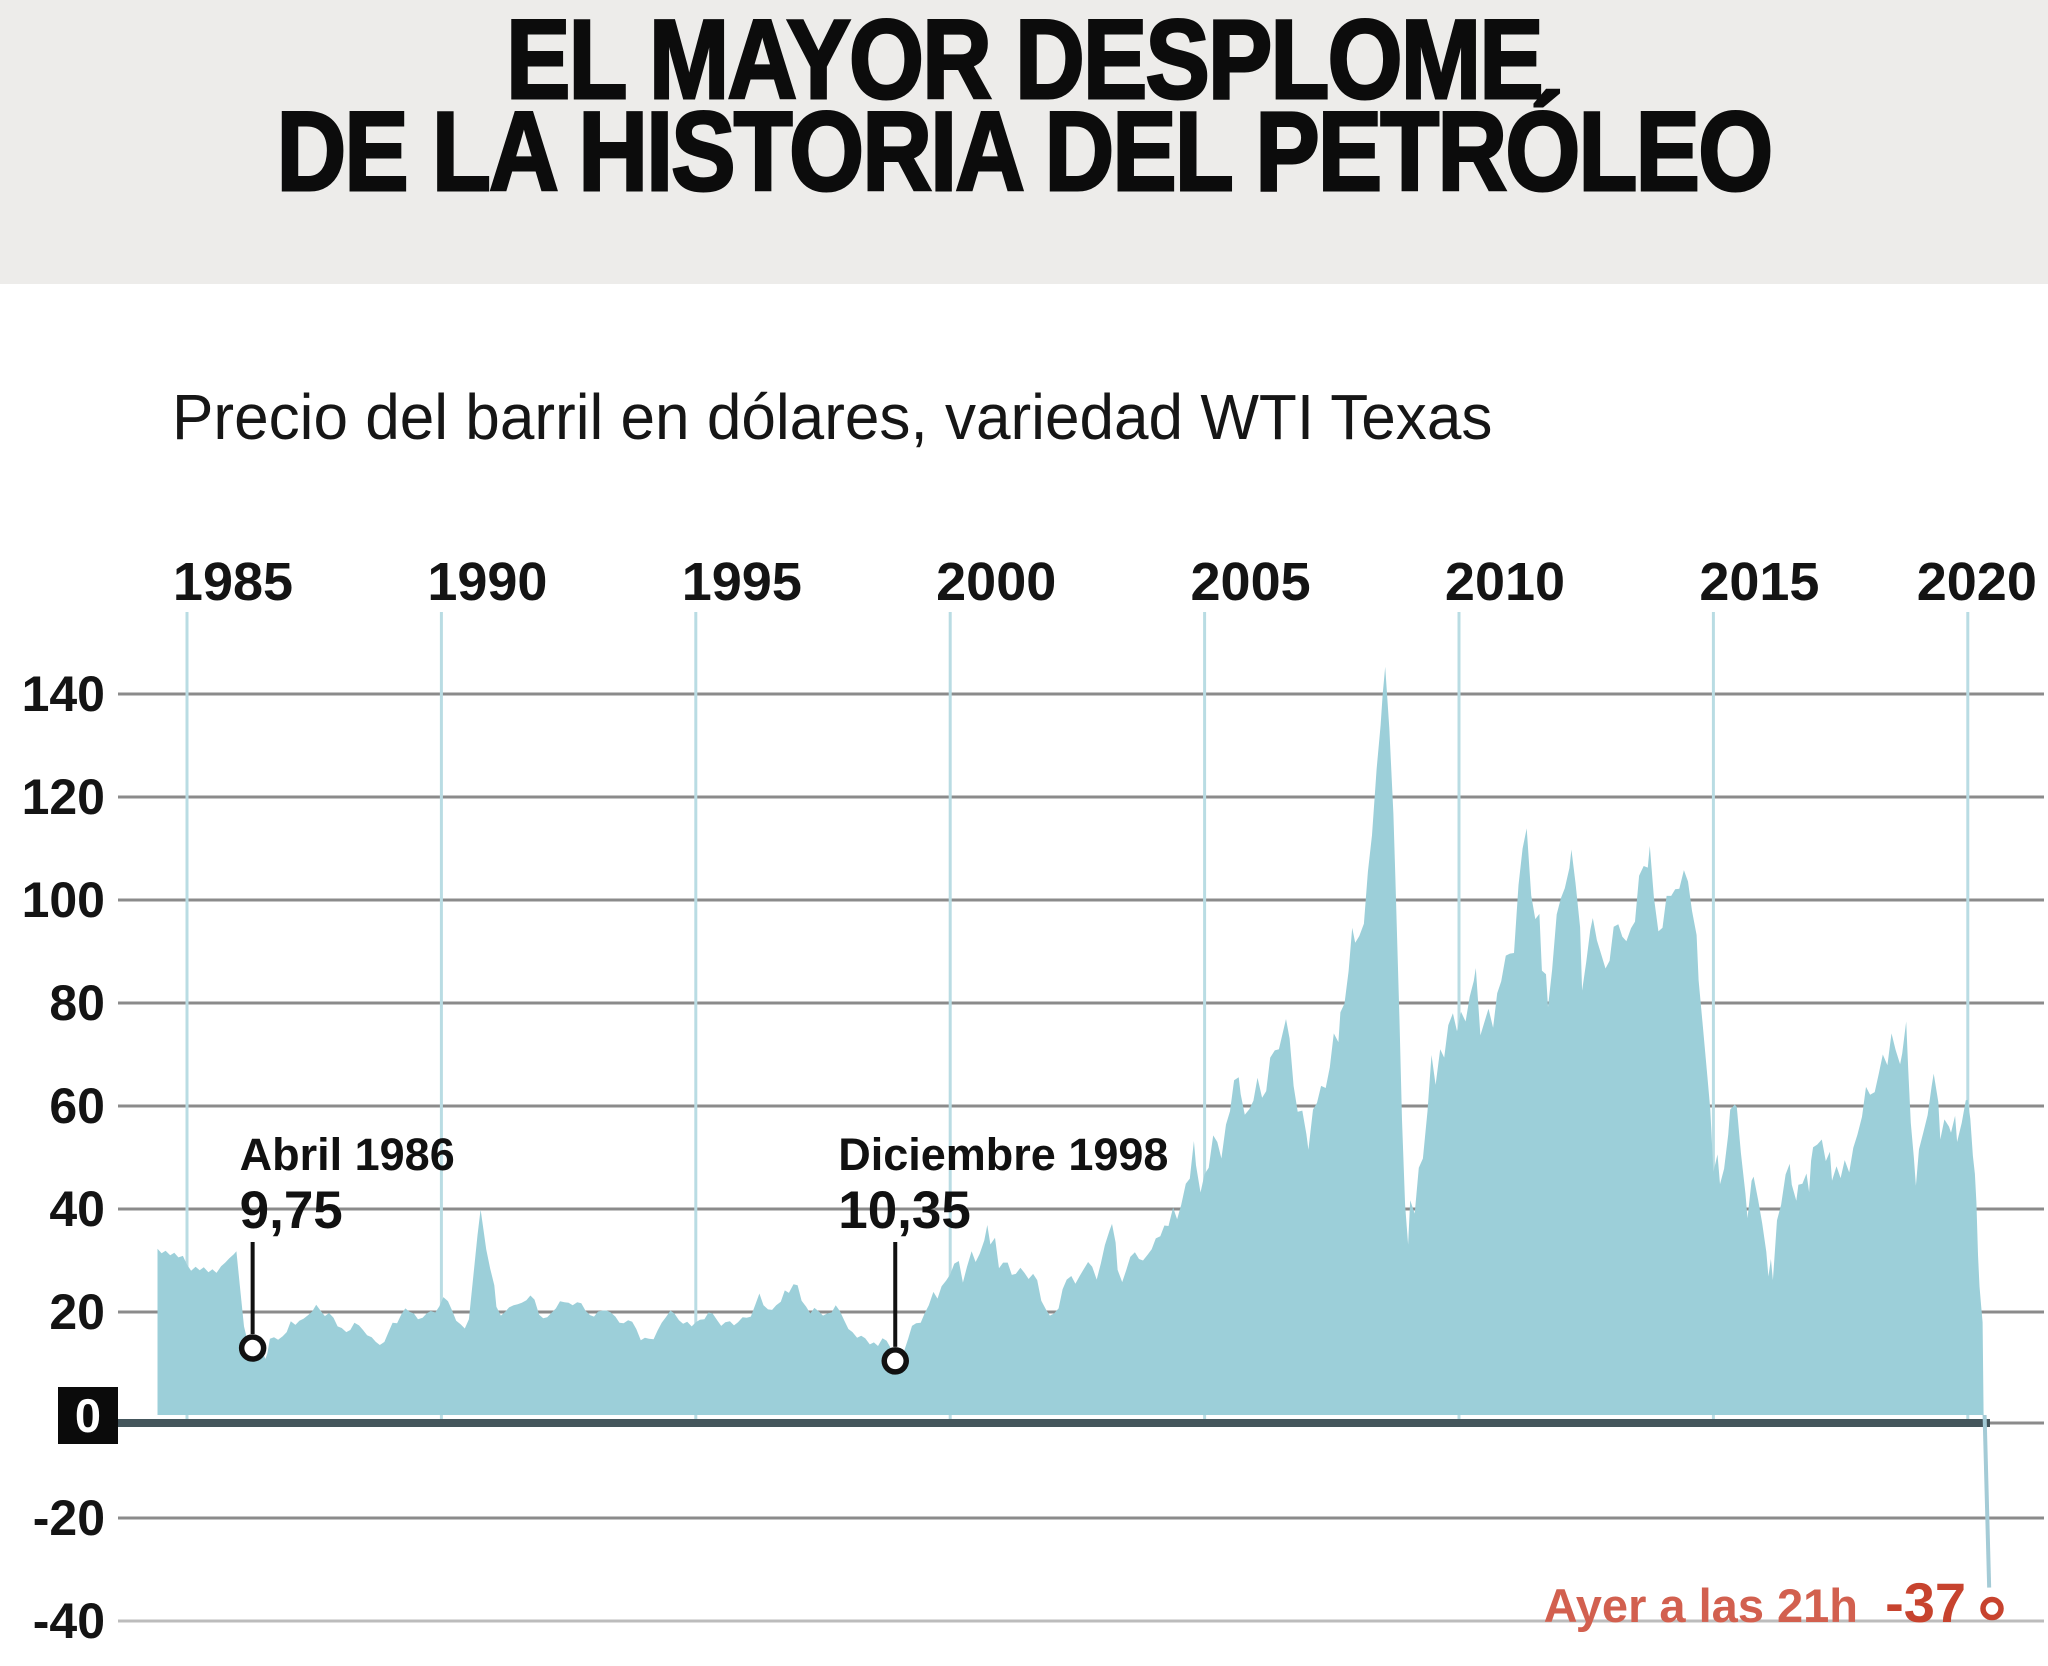 The height and width of the screenshot is (1666, 2048). Describe the element at coordinates (77, 1003) in the screenshot. I see `y-tick-label: 80` at that location.